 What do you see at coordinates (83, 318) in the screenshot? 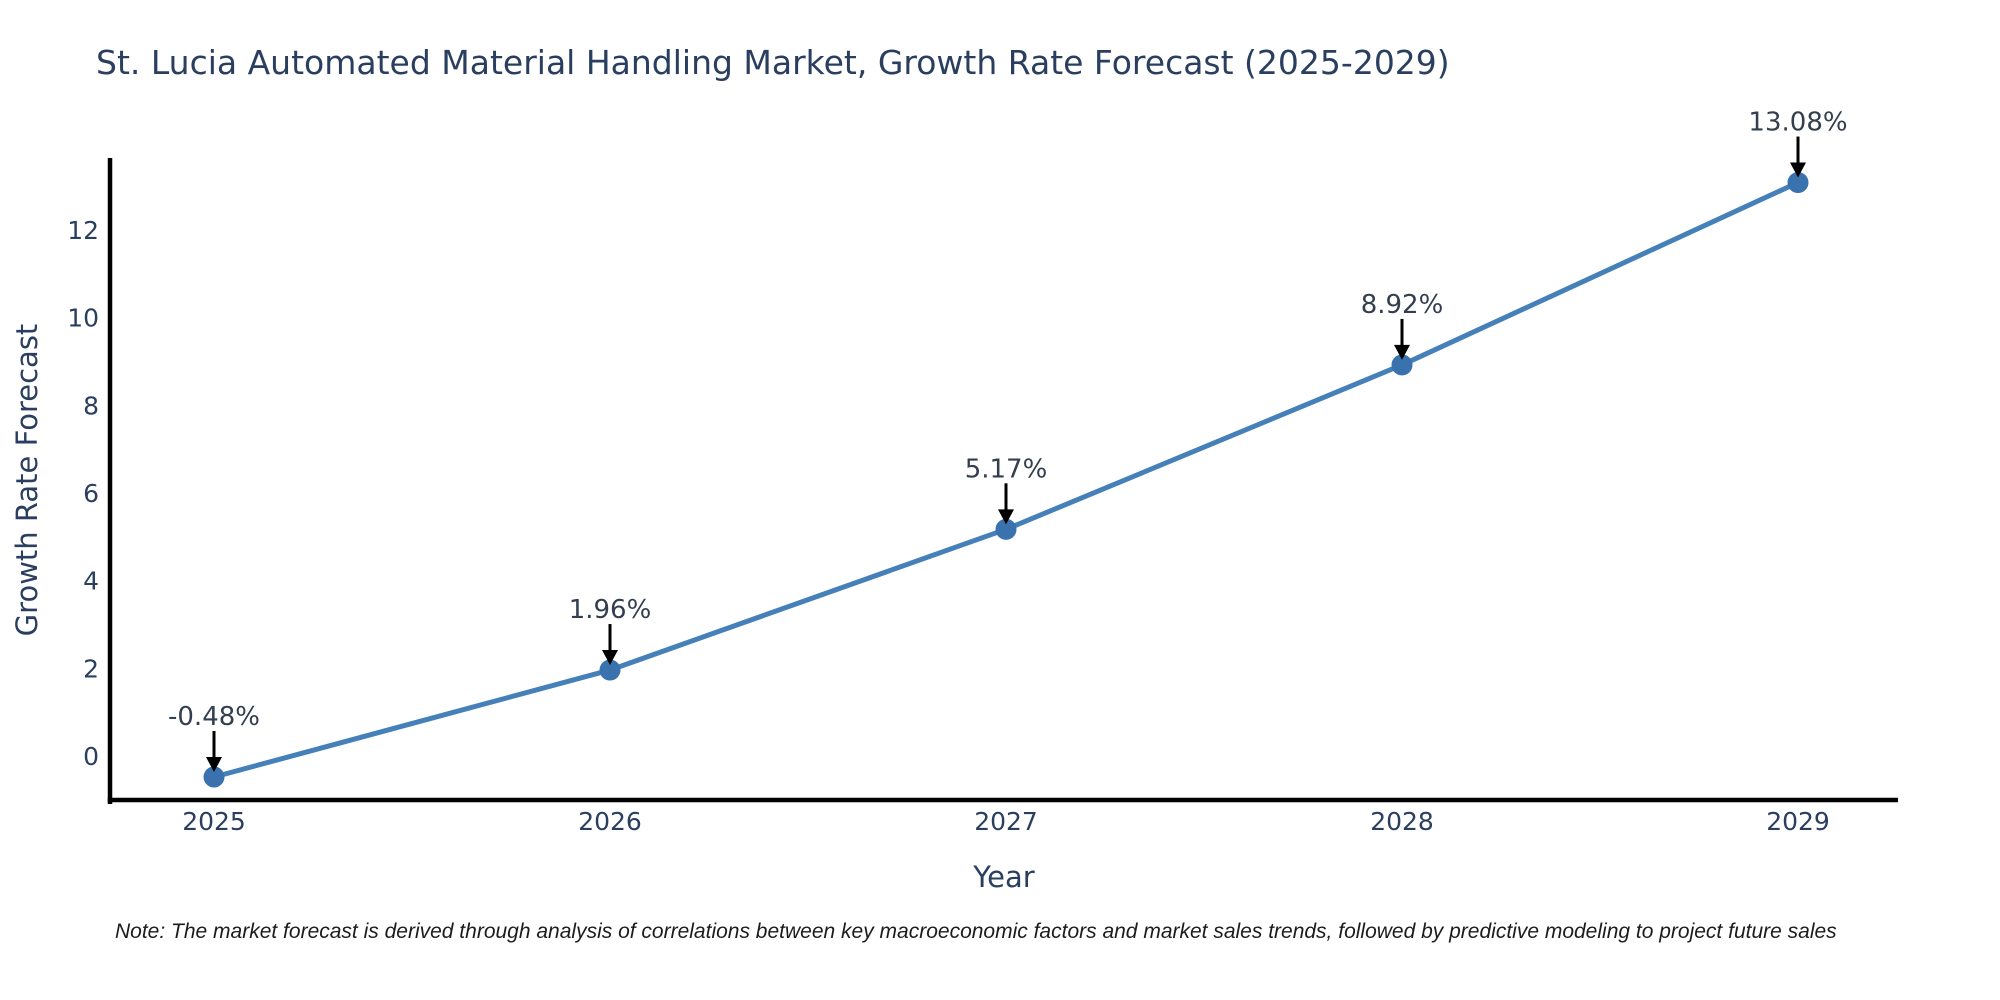
I see `y-tick-label: 10` at bounding box center [83, 318].